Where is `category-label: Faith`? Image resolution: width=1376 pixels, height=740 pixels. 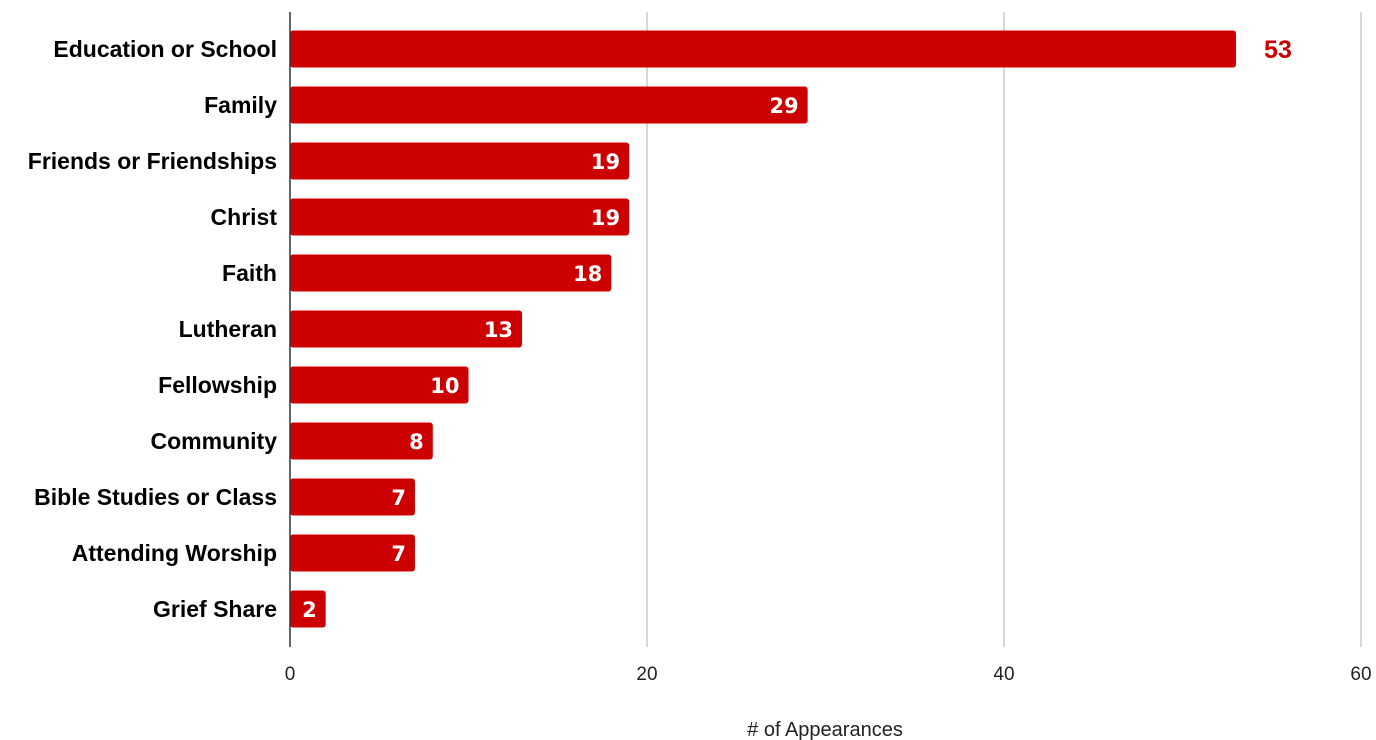
category-label: Faith is located at coordinates (249, 273).